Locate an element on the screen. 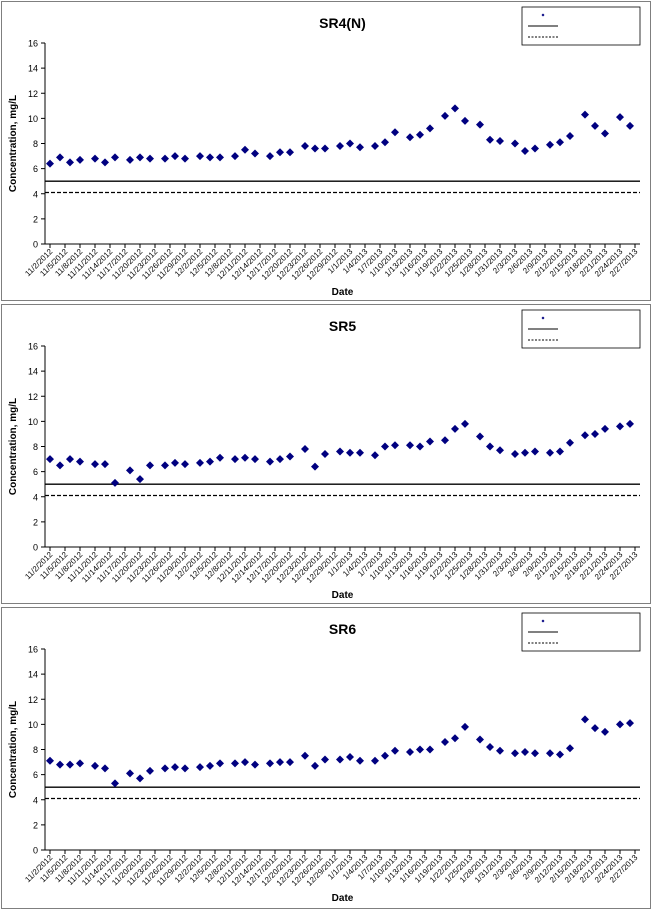 Image resolution: width=653 pixels, height=911 pixels. y-tick-label: 4 is located at coordinates (35, 800).